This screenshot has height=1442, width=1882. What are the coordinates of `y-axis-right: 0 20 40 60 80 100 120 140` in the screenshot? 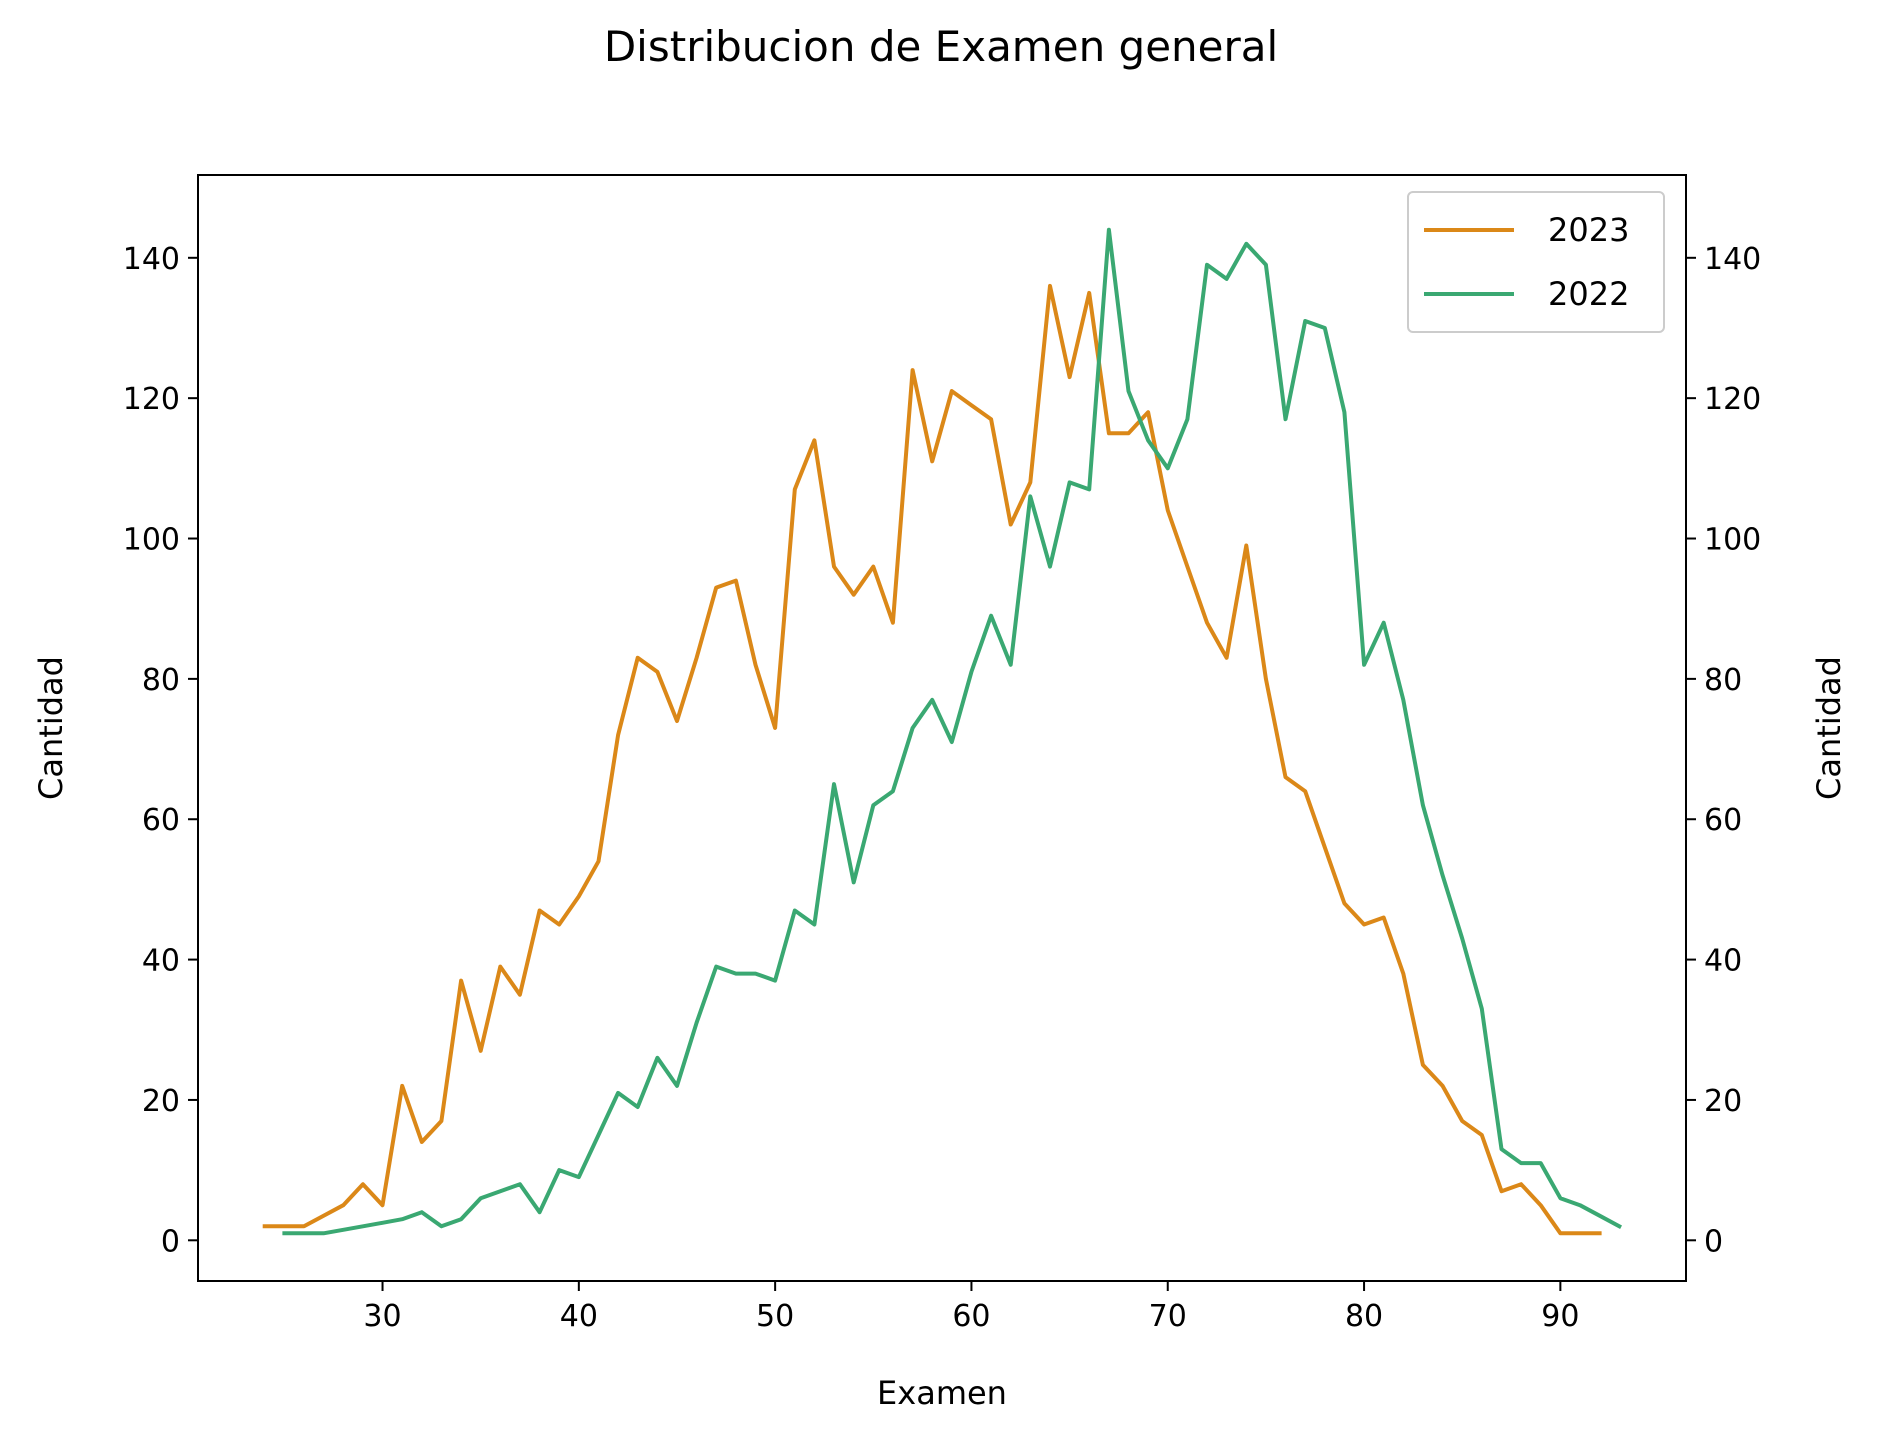 It's located at (1723, 750).